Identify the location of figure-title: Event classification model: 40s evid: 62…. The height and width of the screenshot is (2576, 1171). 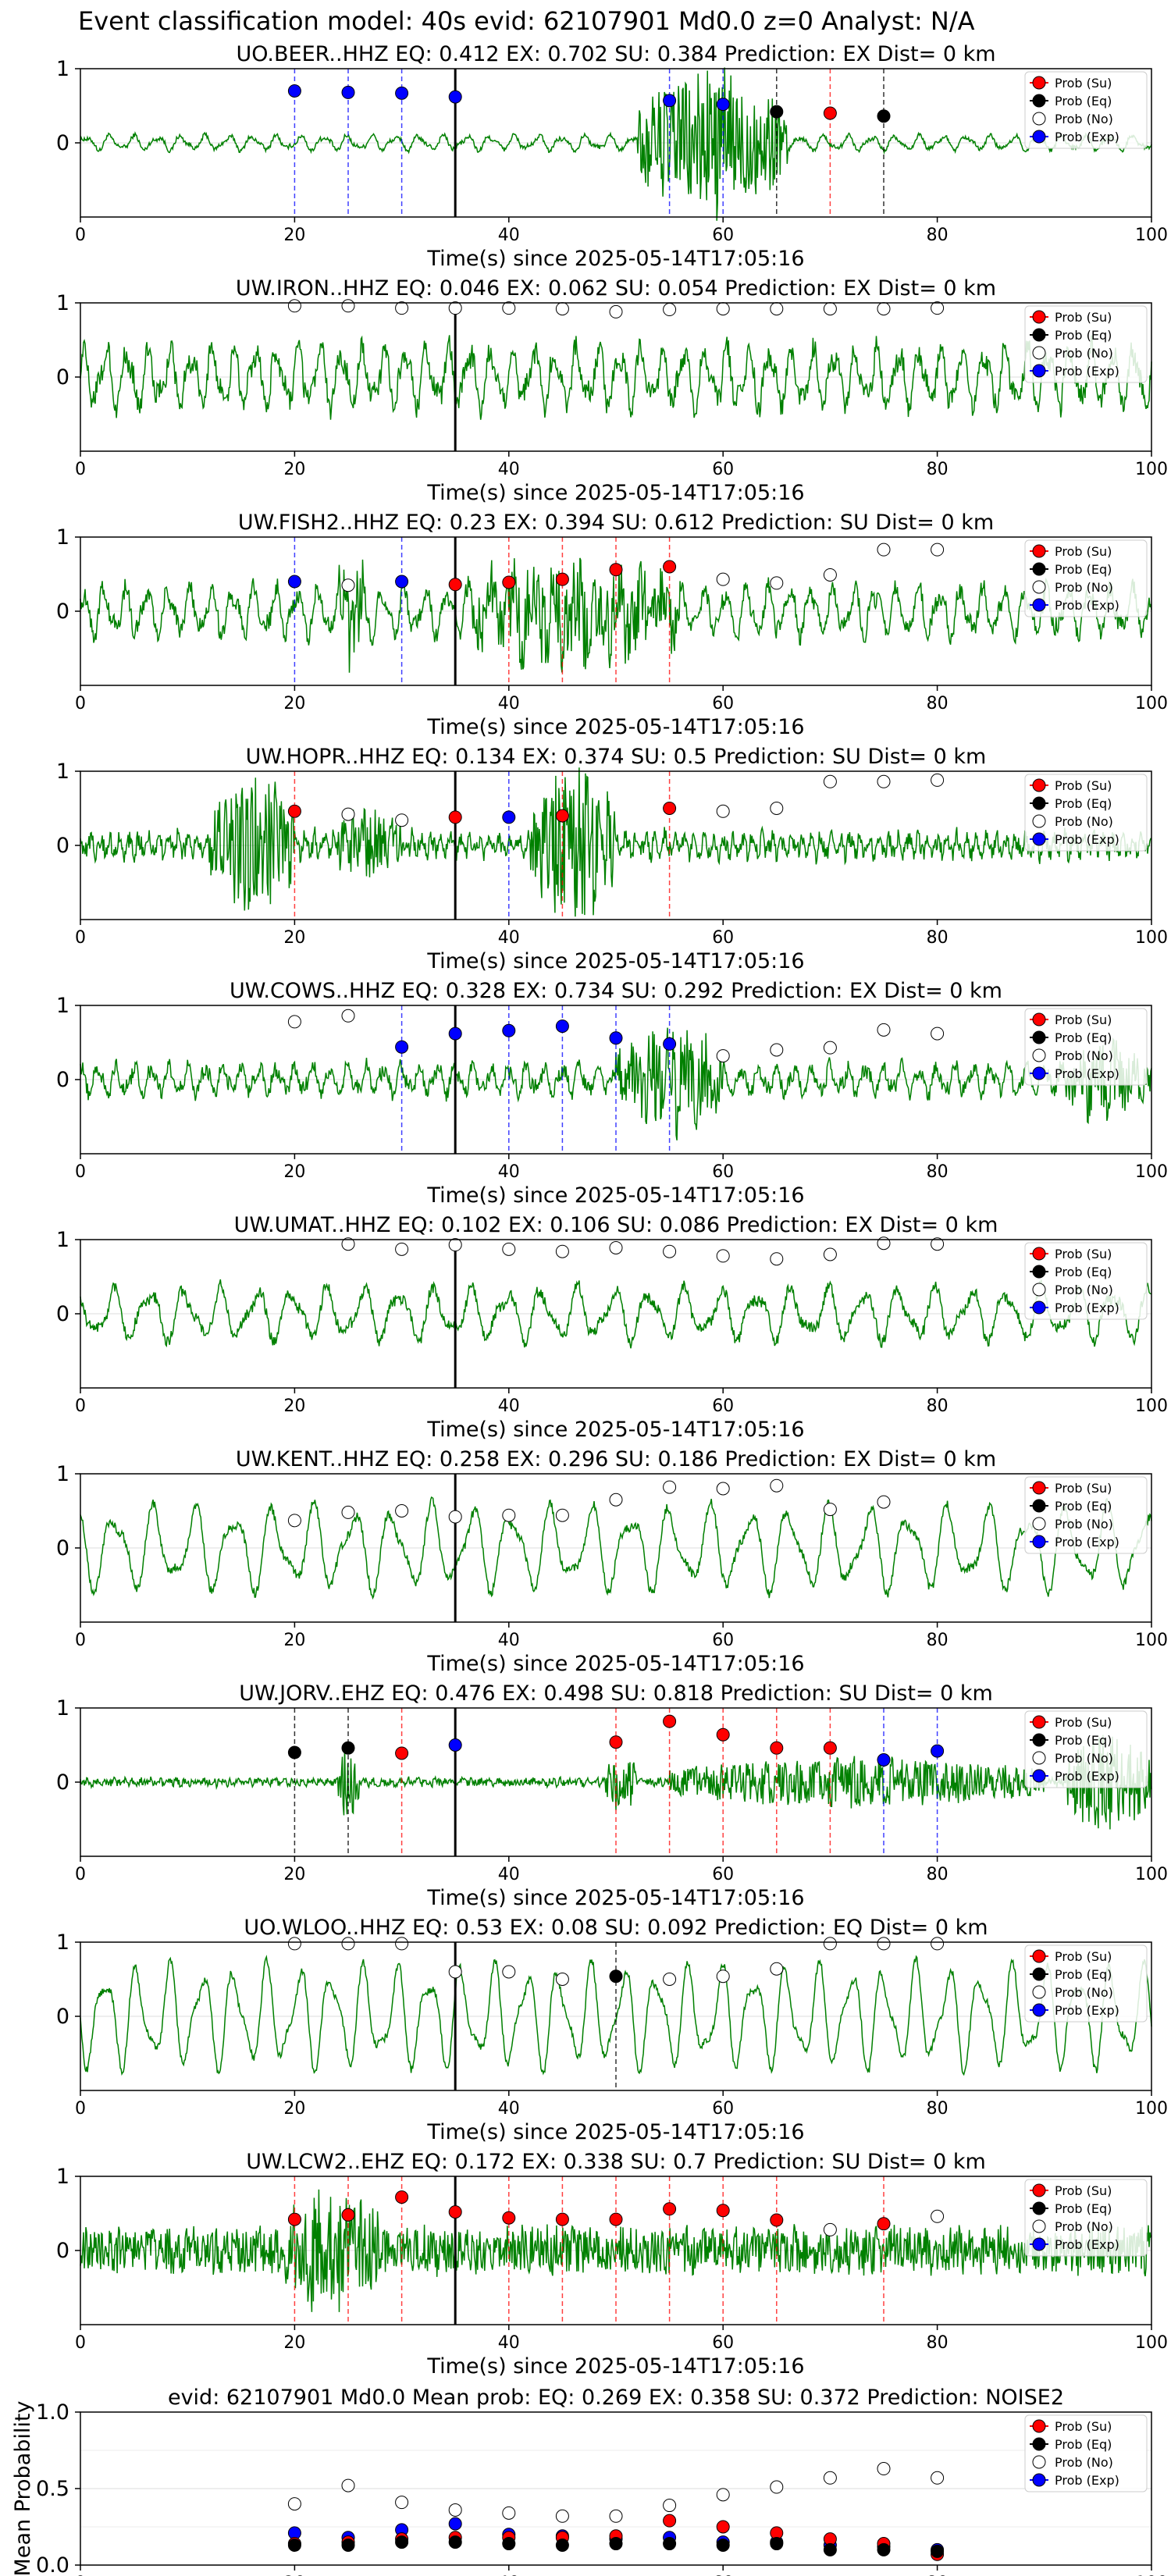
(526, 21).